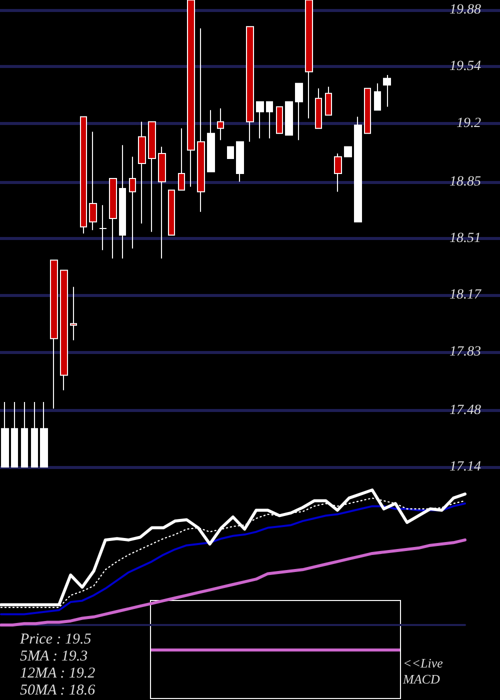 The image size is (500, 700). Describe the element at coordinates (465, 182) in the screenshot. I see `y-tick-label: 18.85` at that location.